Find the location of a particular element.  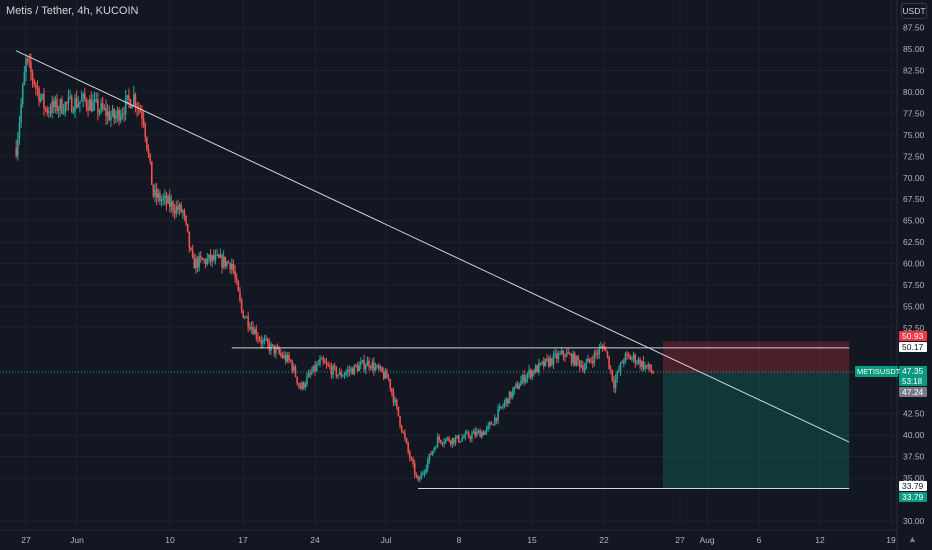

auto-scale-icon: ▲ is located at coordinates (912, 539).